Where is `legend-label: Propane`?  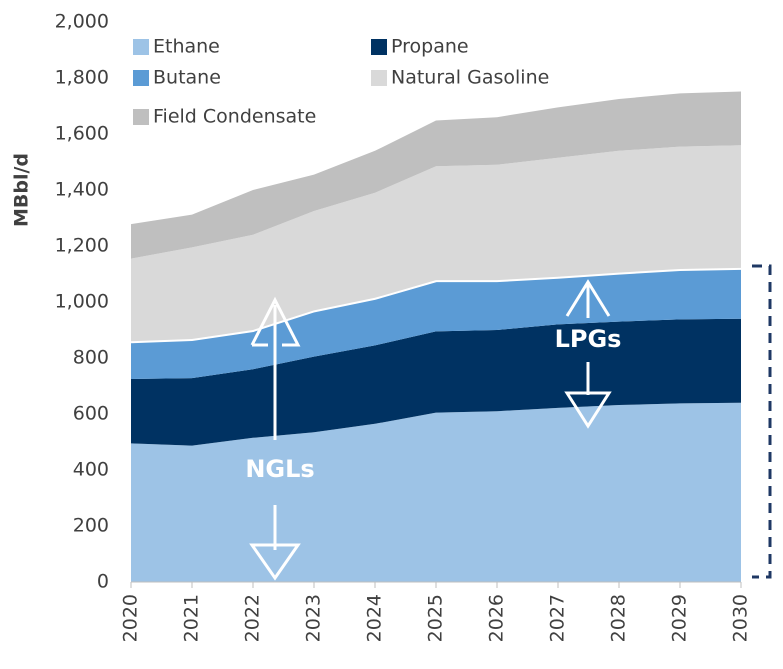 legend-label: Propane is located at coordinates (430, 47).